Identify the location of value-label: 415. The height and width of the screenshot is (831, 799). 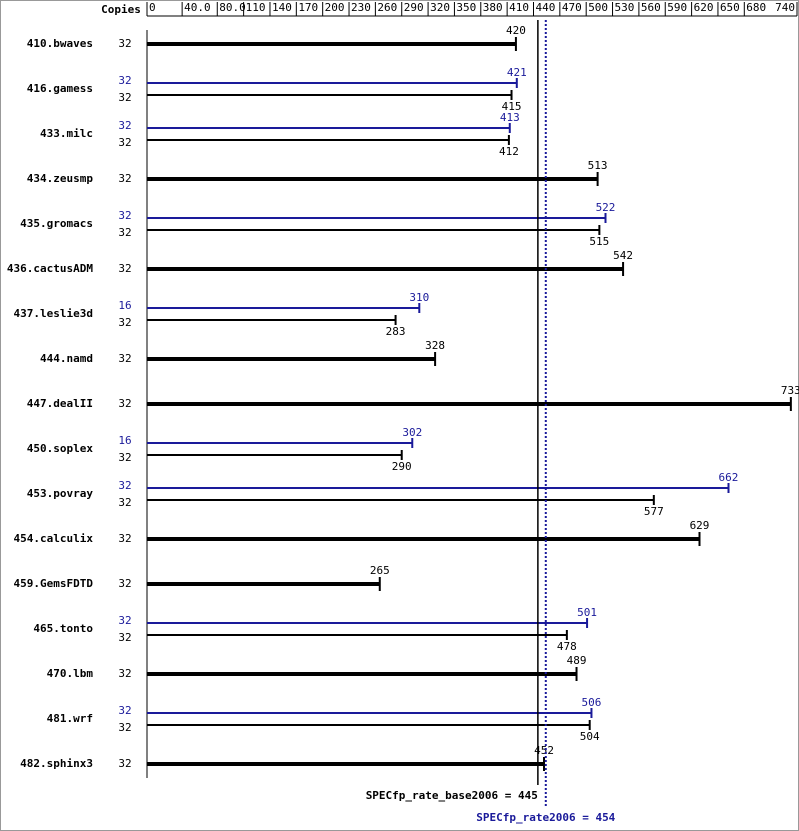
(512, 106).